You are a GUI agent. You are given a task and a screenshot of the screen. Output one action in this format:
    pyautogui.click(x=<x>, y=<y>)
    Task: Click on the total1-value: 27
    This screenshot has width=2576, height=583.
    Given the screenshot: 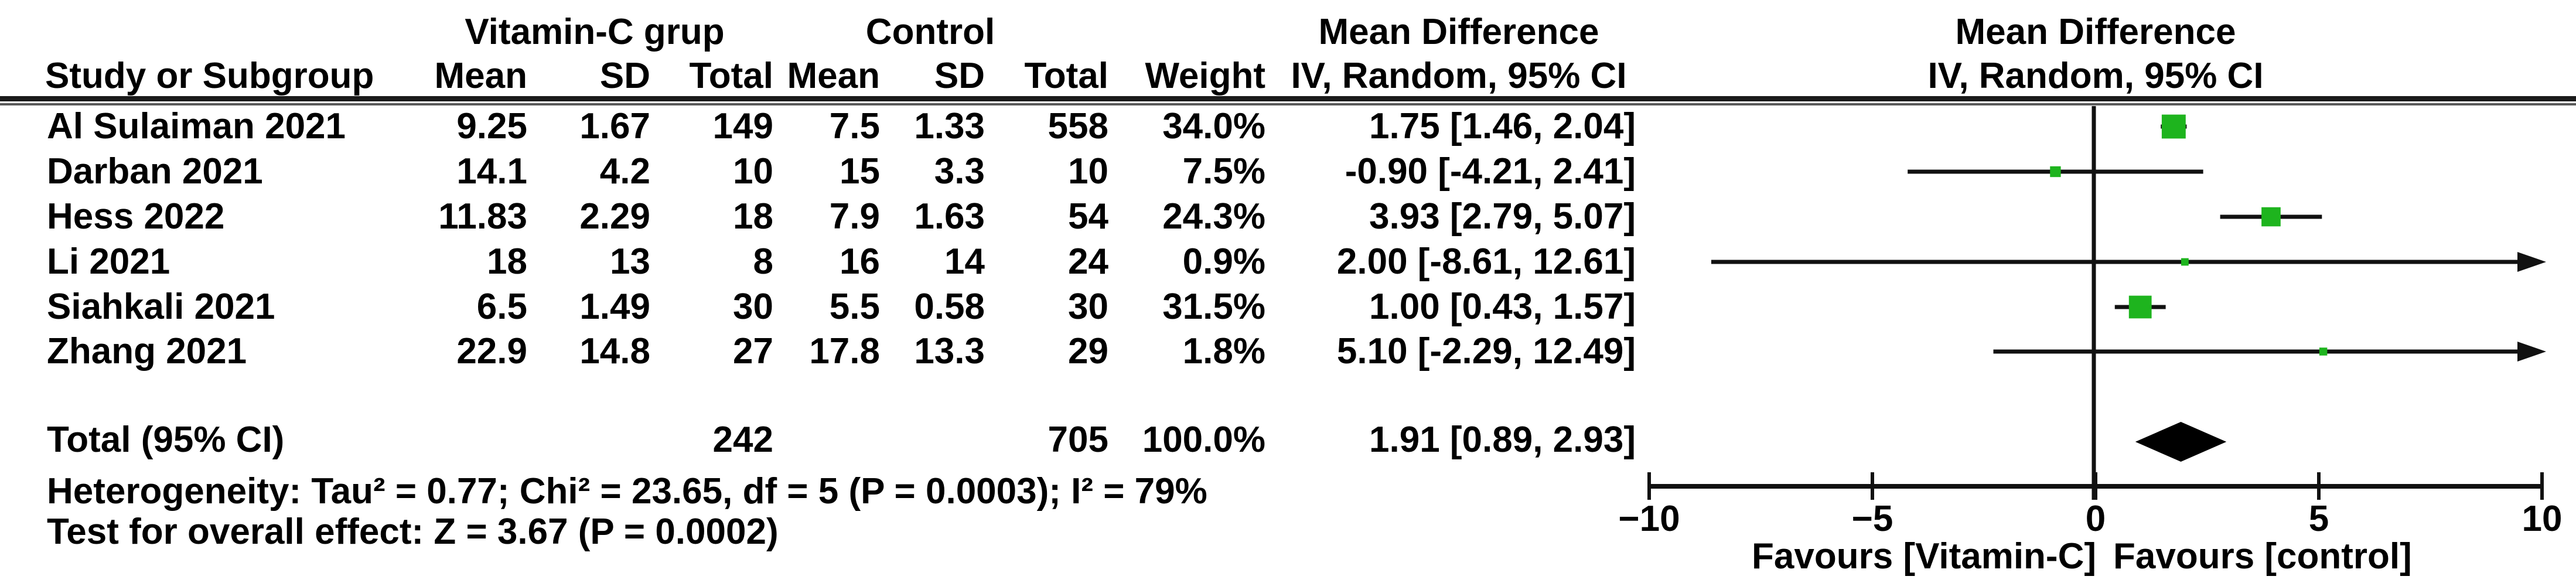 What is the action you would take?
    pyautogui.click(x=753, y=351)
    